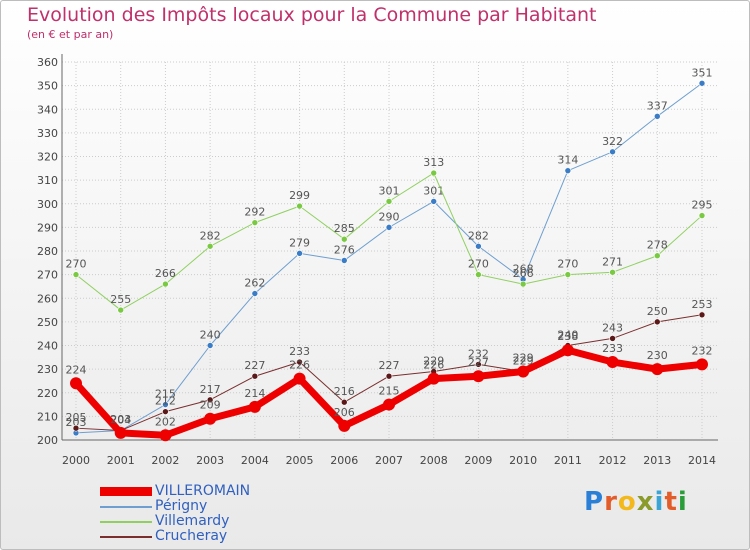 The height and width of the screenshot is (550, 750). I want to click on x-tick-label: 2013, so click(657, 460).